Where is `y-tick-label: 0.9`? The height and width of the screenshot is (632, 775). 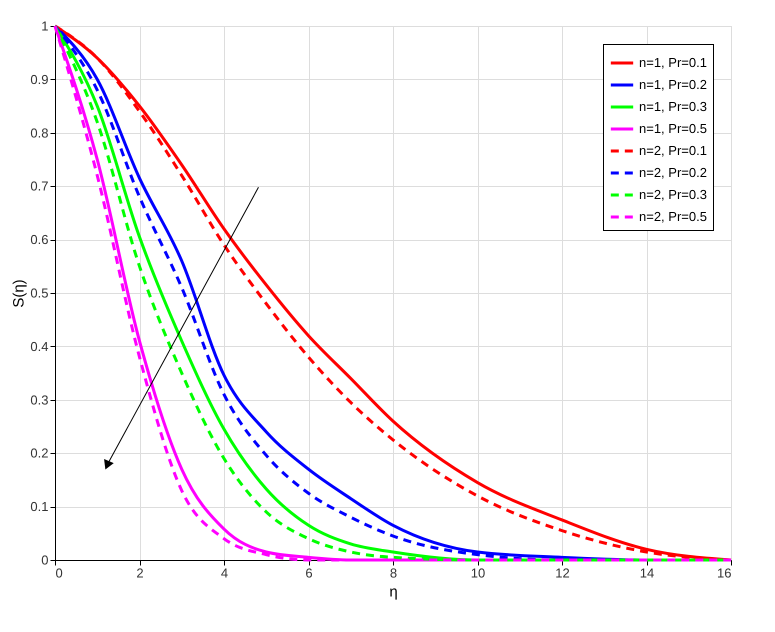
y-tick-label: 0.9 is located at coordinates (39, 79).